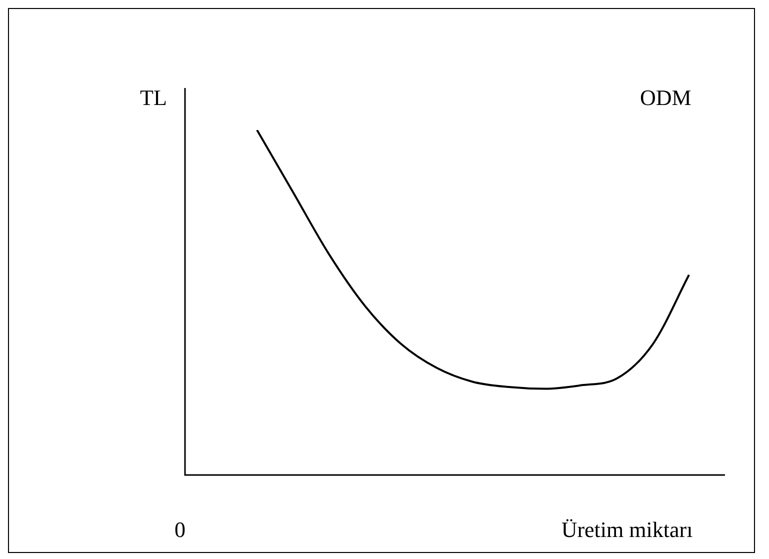  What do you see at coordinates (666, 97) in the screenshot?
I see `text: ODM` at bounding box center [666, 97].